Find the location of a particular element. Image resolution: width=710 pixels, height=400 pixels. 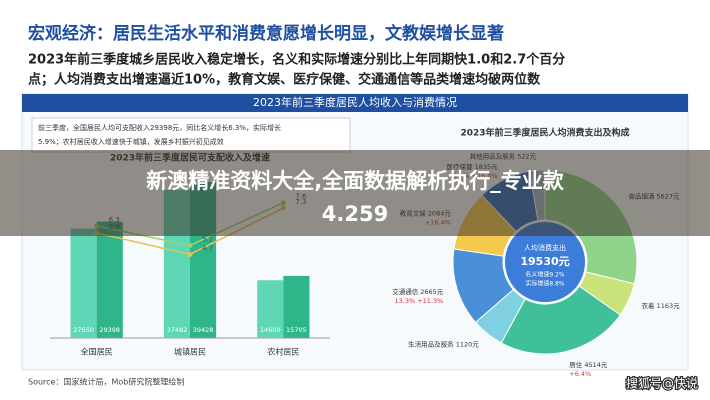

bar-label: 37482 is located at coordinates (177, 330).